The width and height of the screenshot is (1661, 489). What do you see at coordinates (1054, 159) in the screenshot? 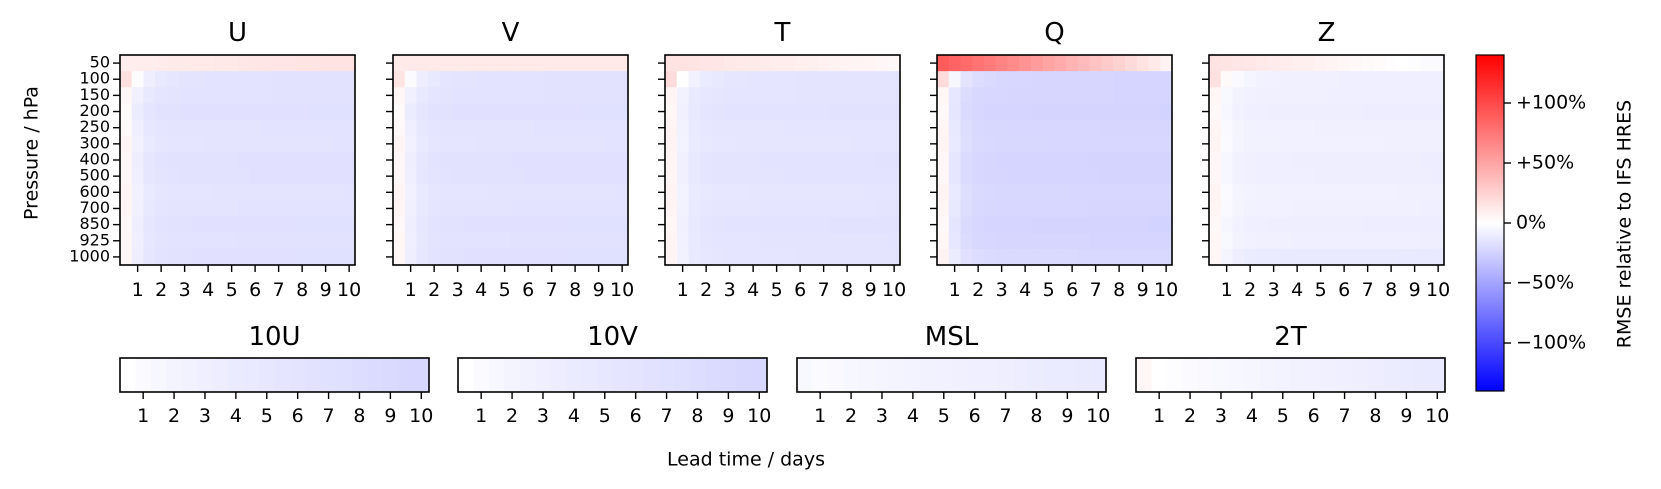
I see `panel-q: Q1 2 3 4 5 6 7 8 9 10` at bounding box center [1054, 159].